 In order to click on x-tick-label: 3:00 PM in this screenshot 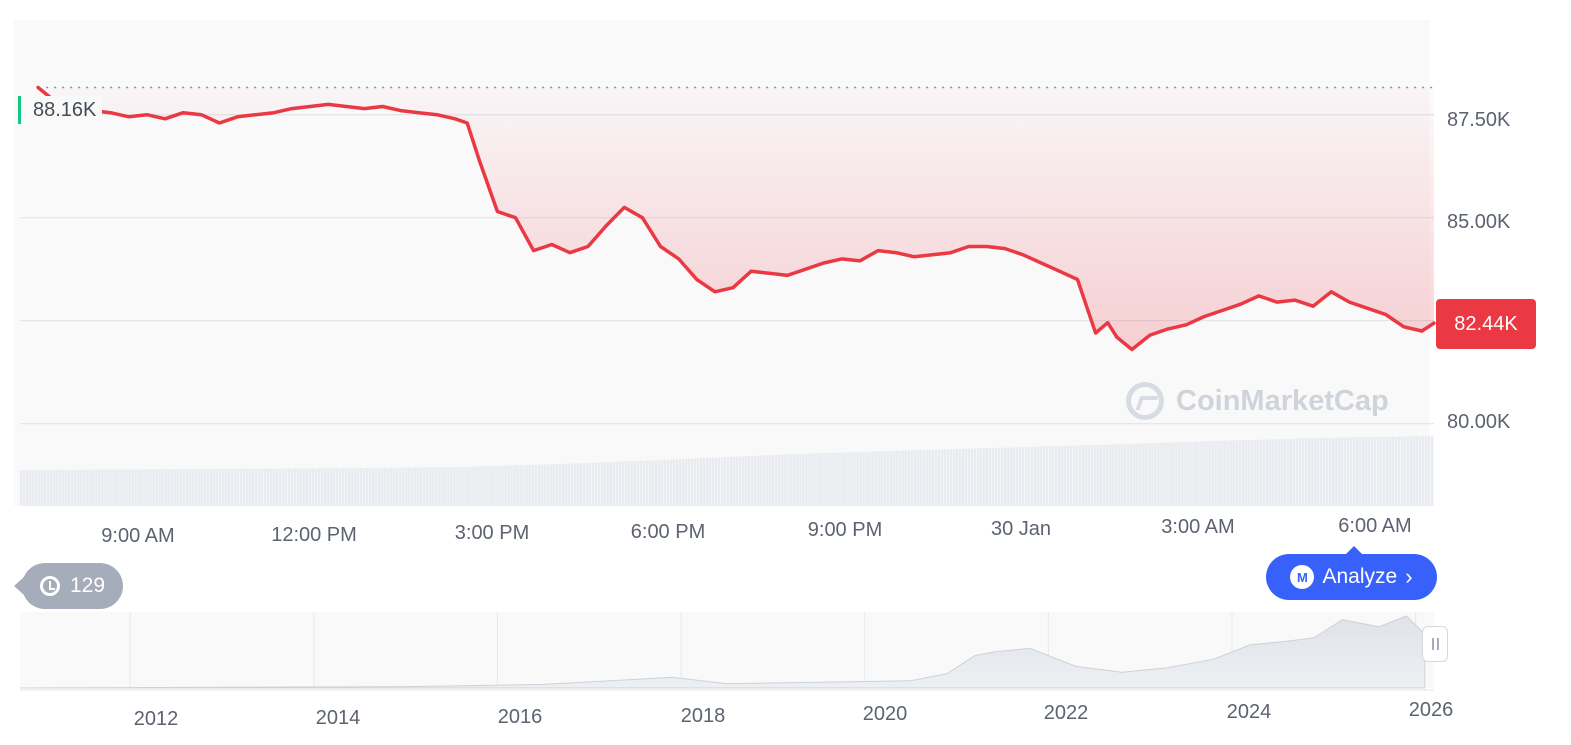, I will do `click(492, 533)`.